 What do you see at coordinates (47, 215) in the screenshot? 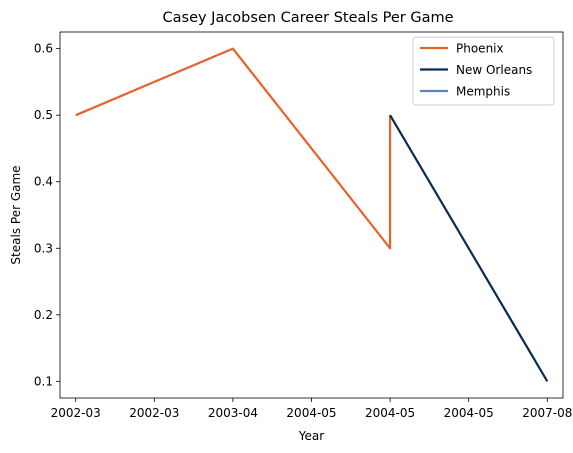
I see `y-axis-ticks: 0.1 0.2 0.3 0.4 0.5 0.6` at bounding box center [47, 215].